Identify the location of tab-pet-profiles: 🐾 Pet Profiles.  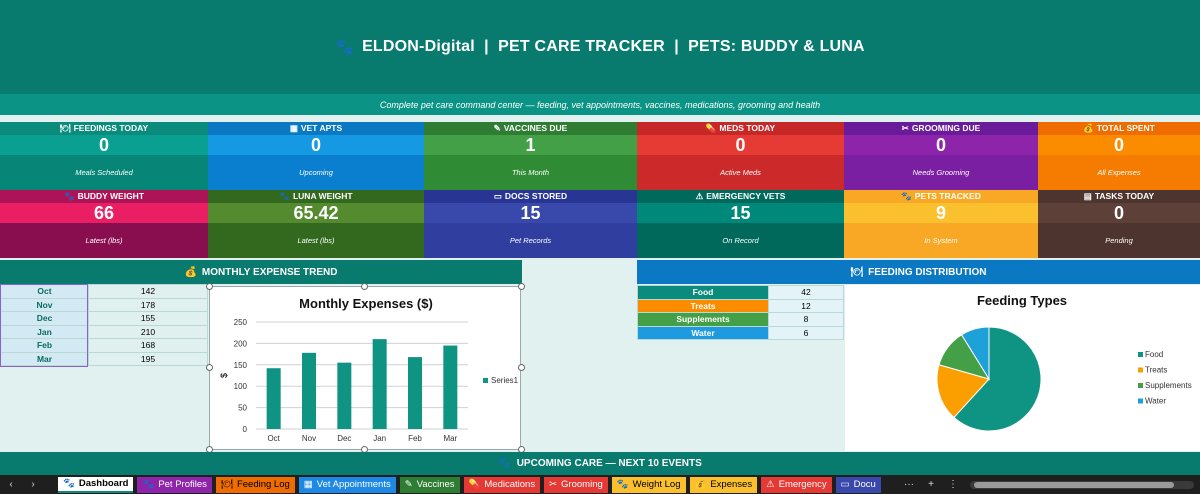
(174, 484).